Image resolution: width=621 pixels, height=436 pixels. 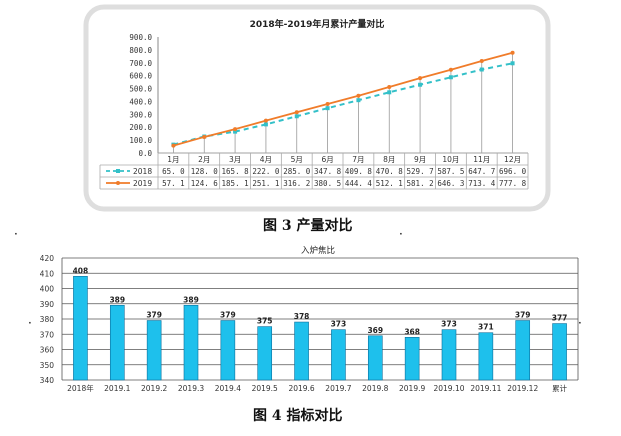 What do you see at coordinates (47, 289) in the screenshot?
I see `y-tick-label: 400` at bounding box center [47, 289].